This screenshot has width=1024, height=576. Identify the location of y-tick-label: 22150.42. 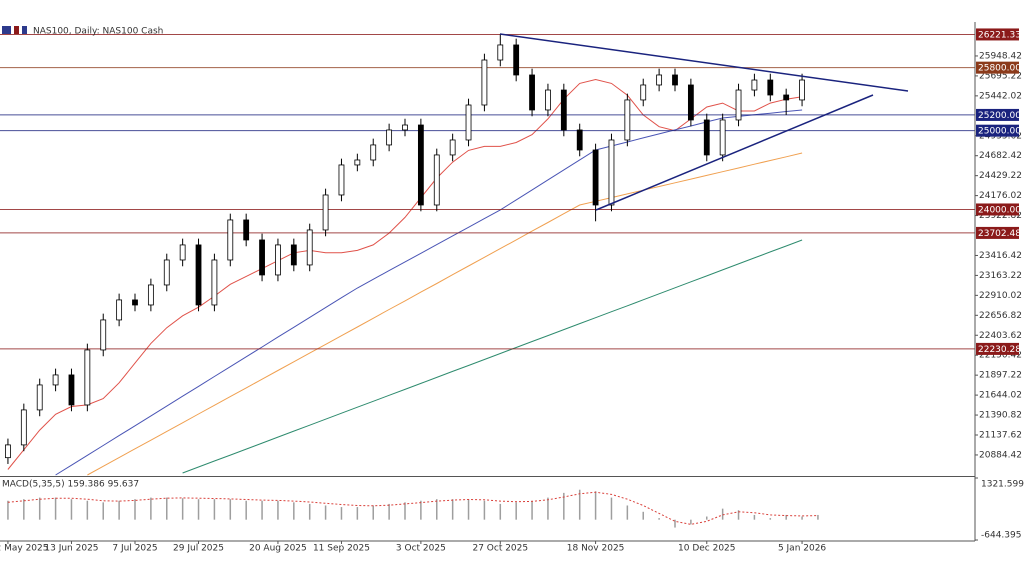
(1000, 356).